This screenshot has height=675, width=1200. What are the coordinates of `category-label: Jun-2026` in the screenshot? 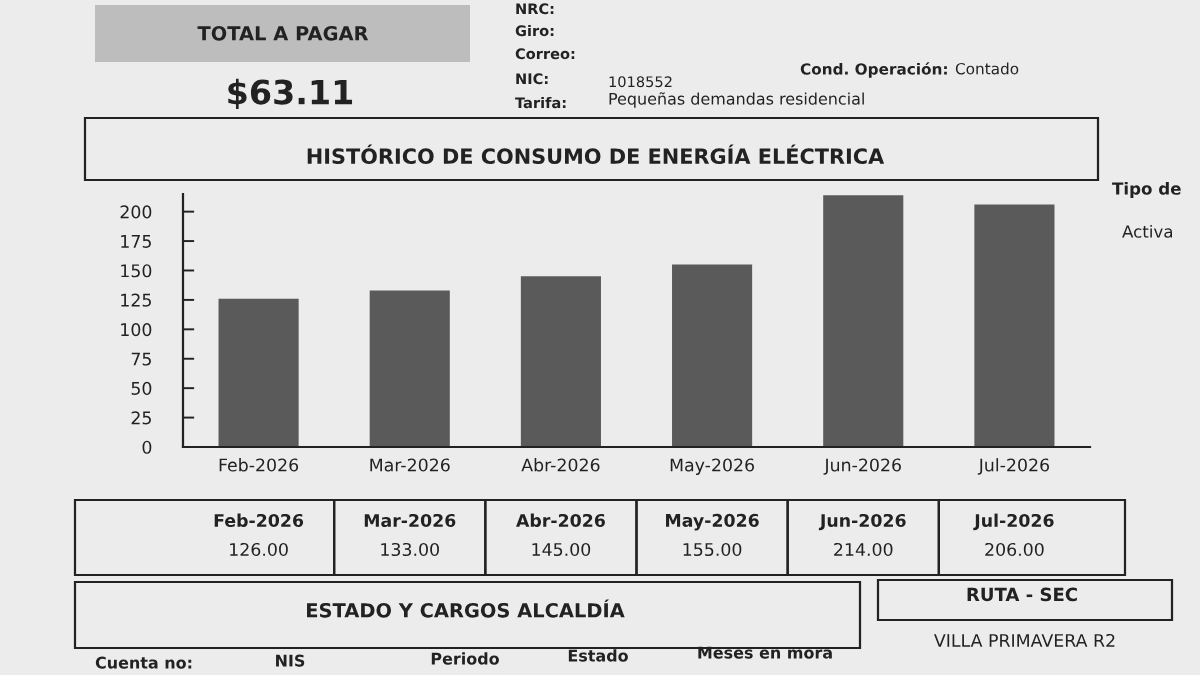 It's located at (862, 522).